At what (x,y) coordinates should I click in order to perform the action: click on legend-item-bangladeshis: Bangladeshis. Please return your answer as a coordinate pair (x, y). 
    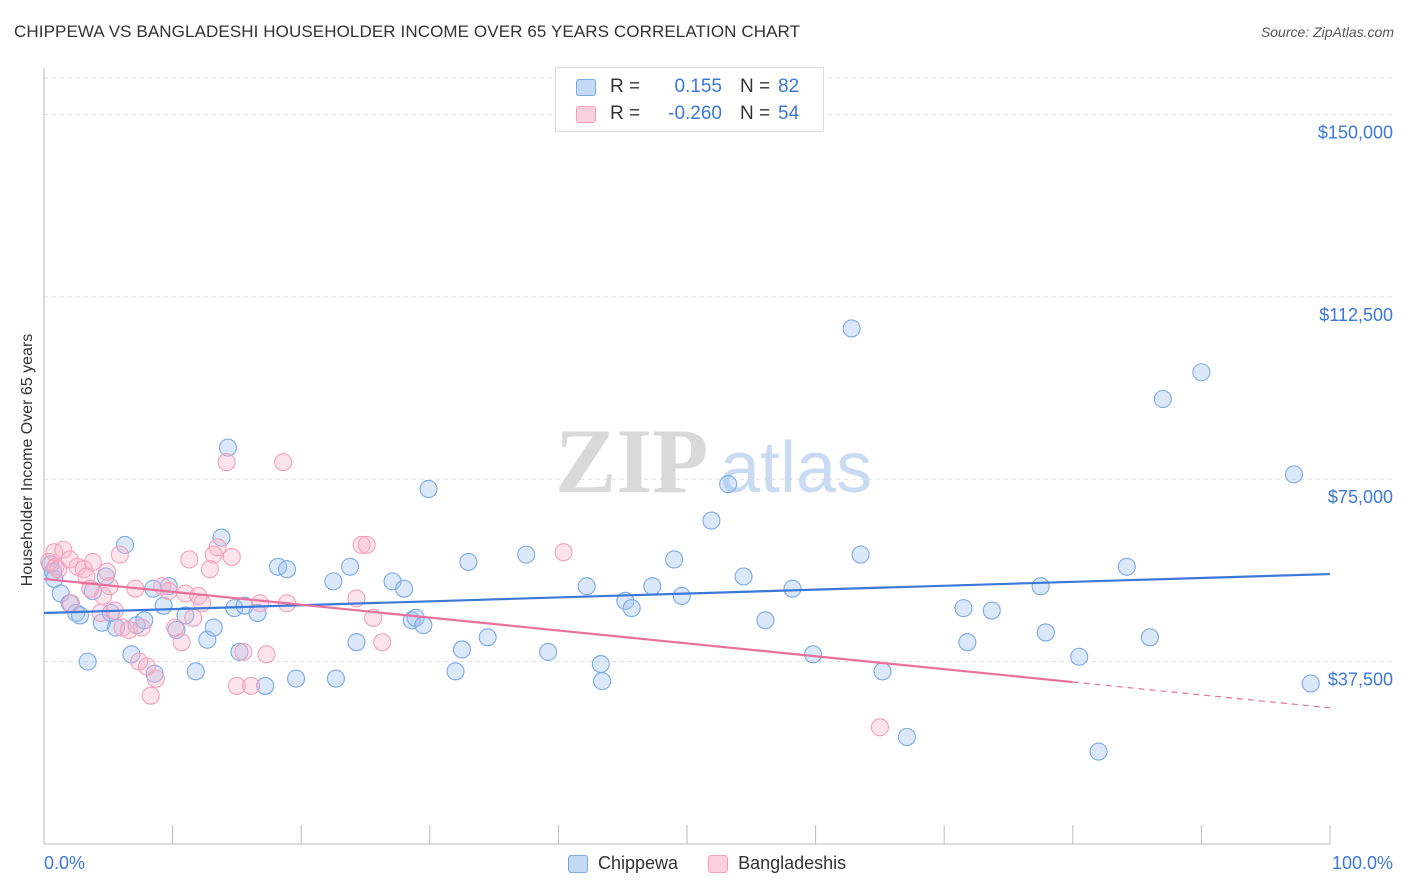
    Looking at the image, I should click on (777, 863).